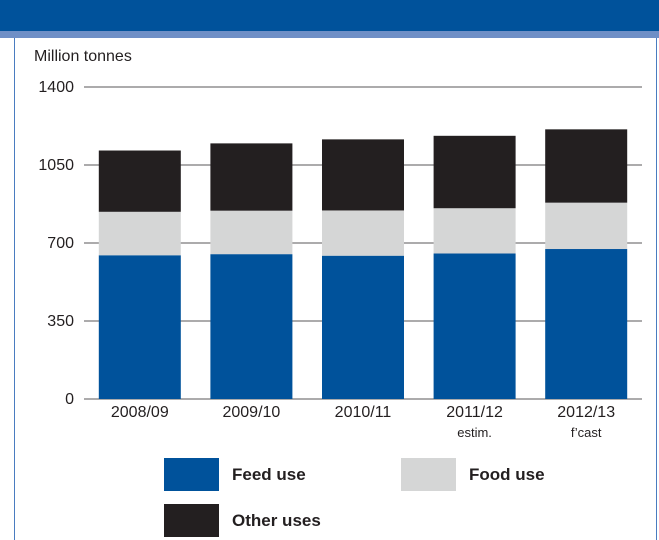  Describe the element at coordinates (69, 399) in the screenshot. I see `y-tick-label-0: 0` at that location.